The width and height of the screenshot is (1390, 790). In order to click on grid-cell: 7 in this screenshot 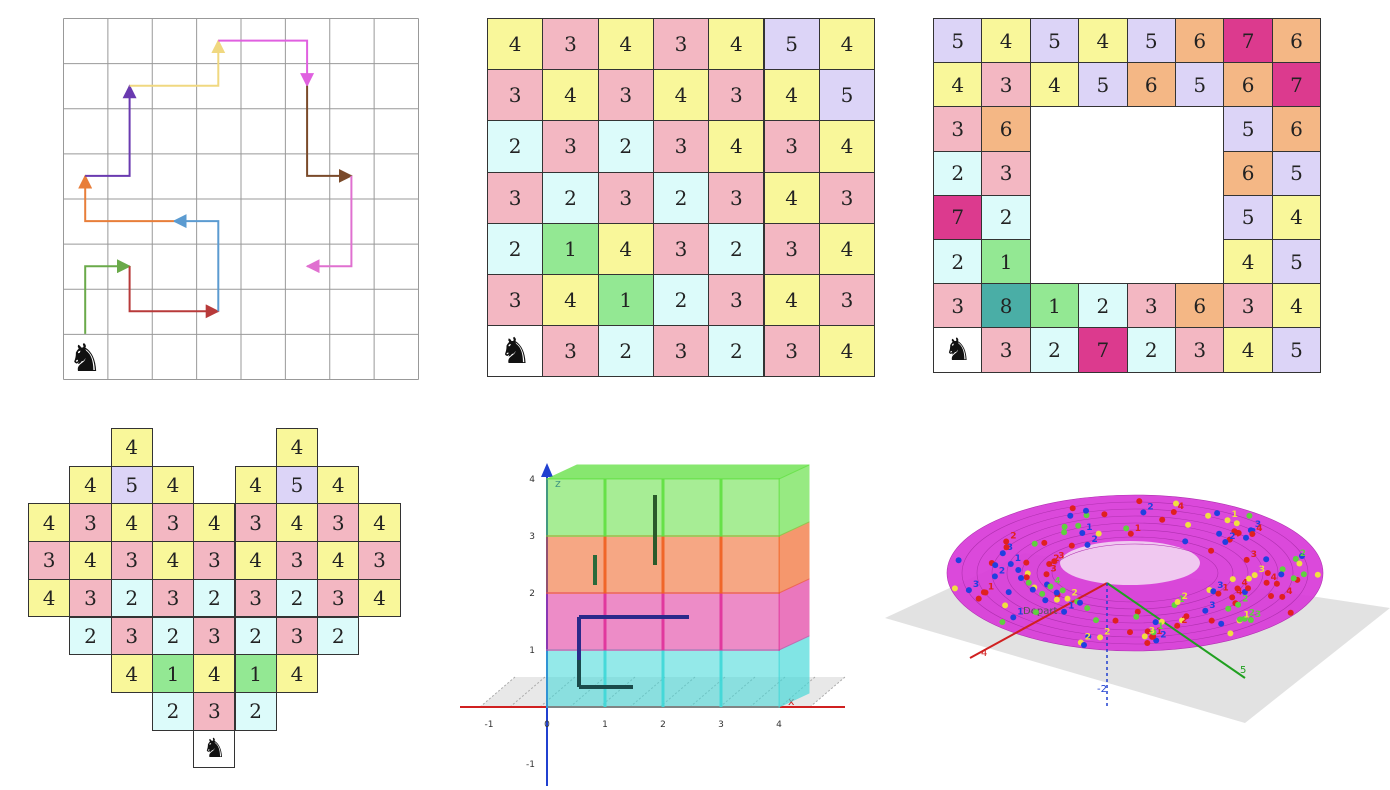, I will do `click(1248, 41)`.